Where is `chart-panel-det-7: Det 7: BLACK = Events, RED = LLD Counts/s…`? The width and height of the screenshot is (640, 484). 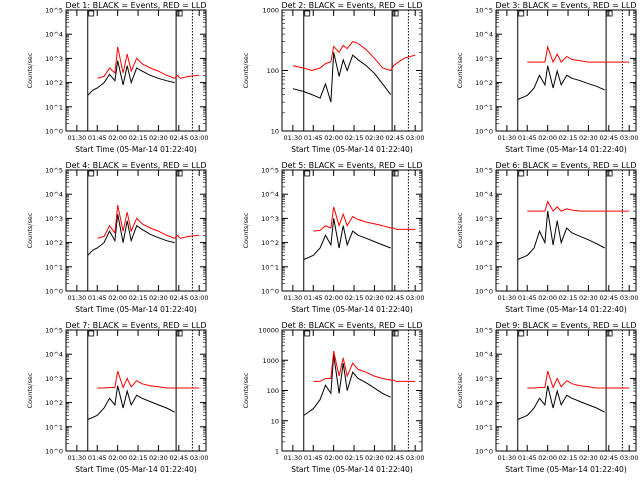 chart-panel-det-7: Det 7: BLACK = Events, RED = LLD Counts/s… is located at coordinates (117, 397).